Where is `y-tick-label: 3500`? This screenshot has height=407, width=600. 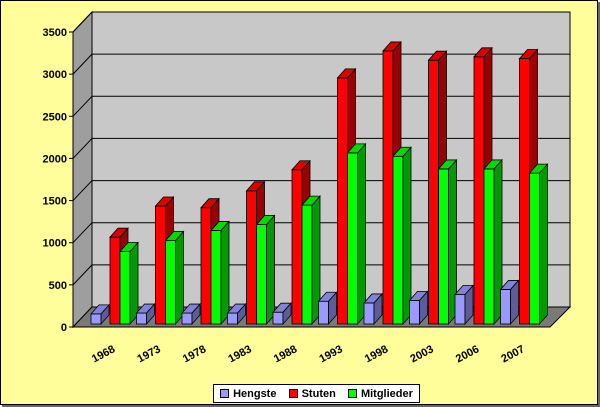
y-tick-label: 3500 is located at coordinates (55, 33).